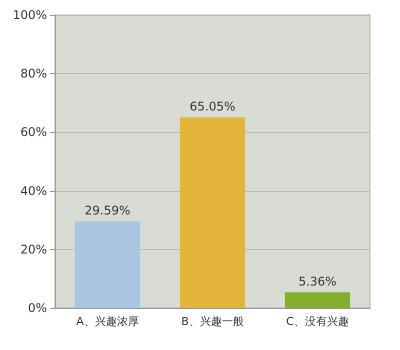 This screenshot has width=400, height=350. I want to click on y-tick-label: 100%, so click(29, 15).